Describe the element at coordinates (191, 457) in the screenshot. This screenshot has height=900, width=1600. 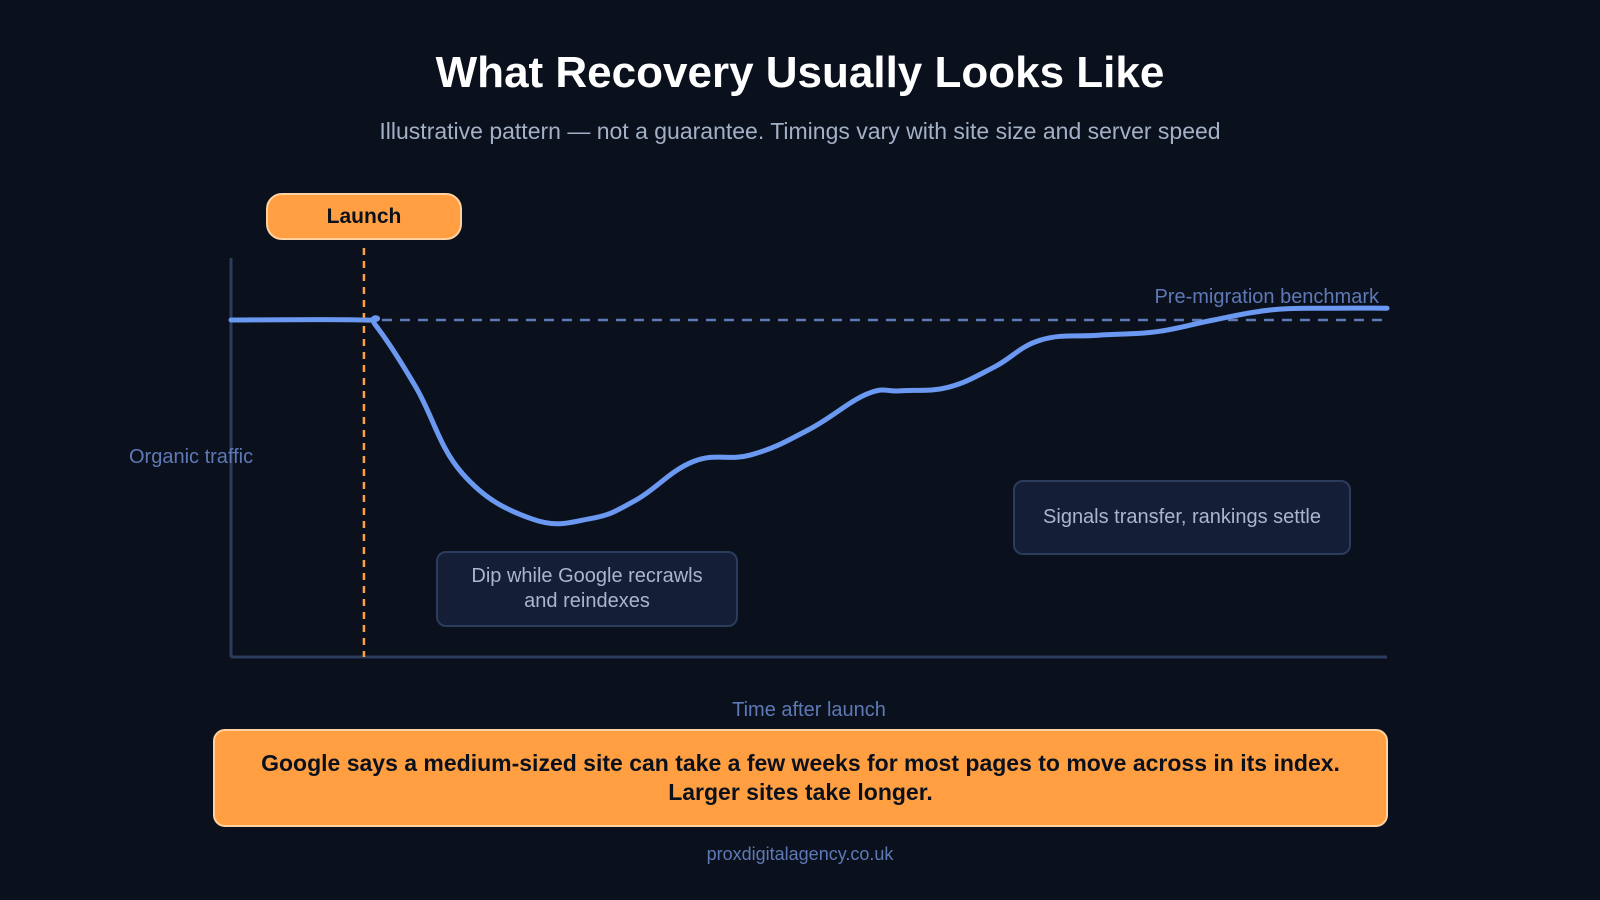
I see `y-axis-label: Organic traffic` at that location.